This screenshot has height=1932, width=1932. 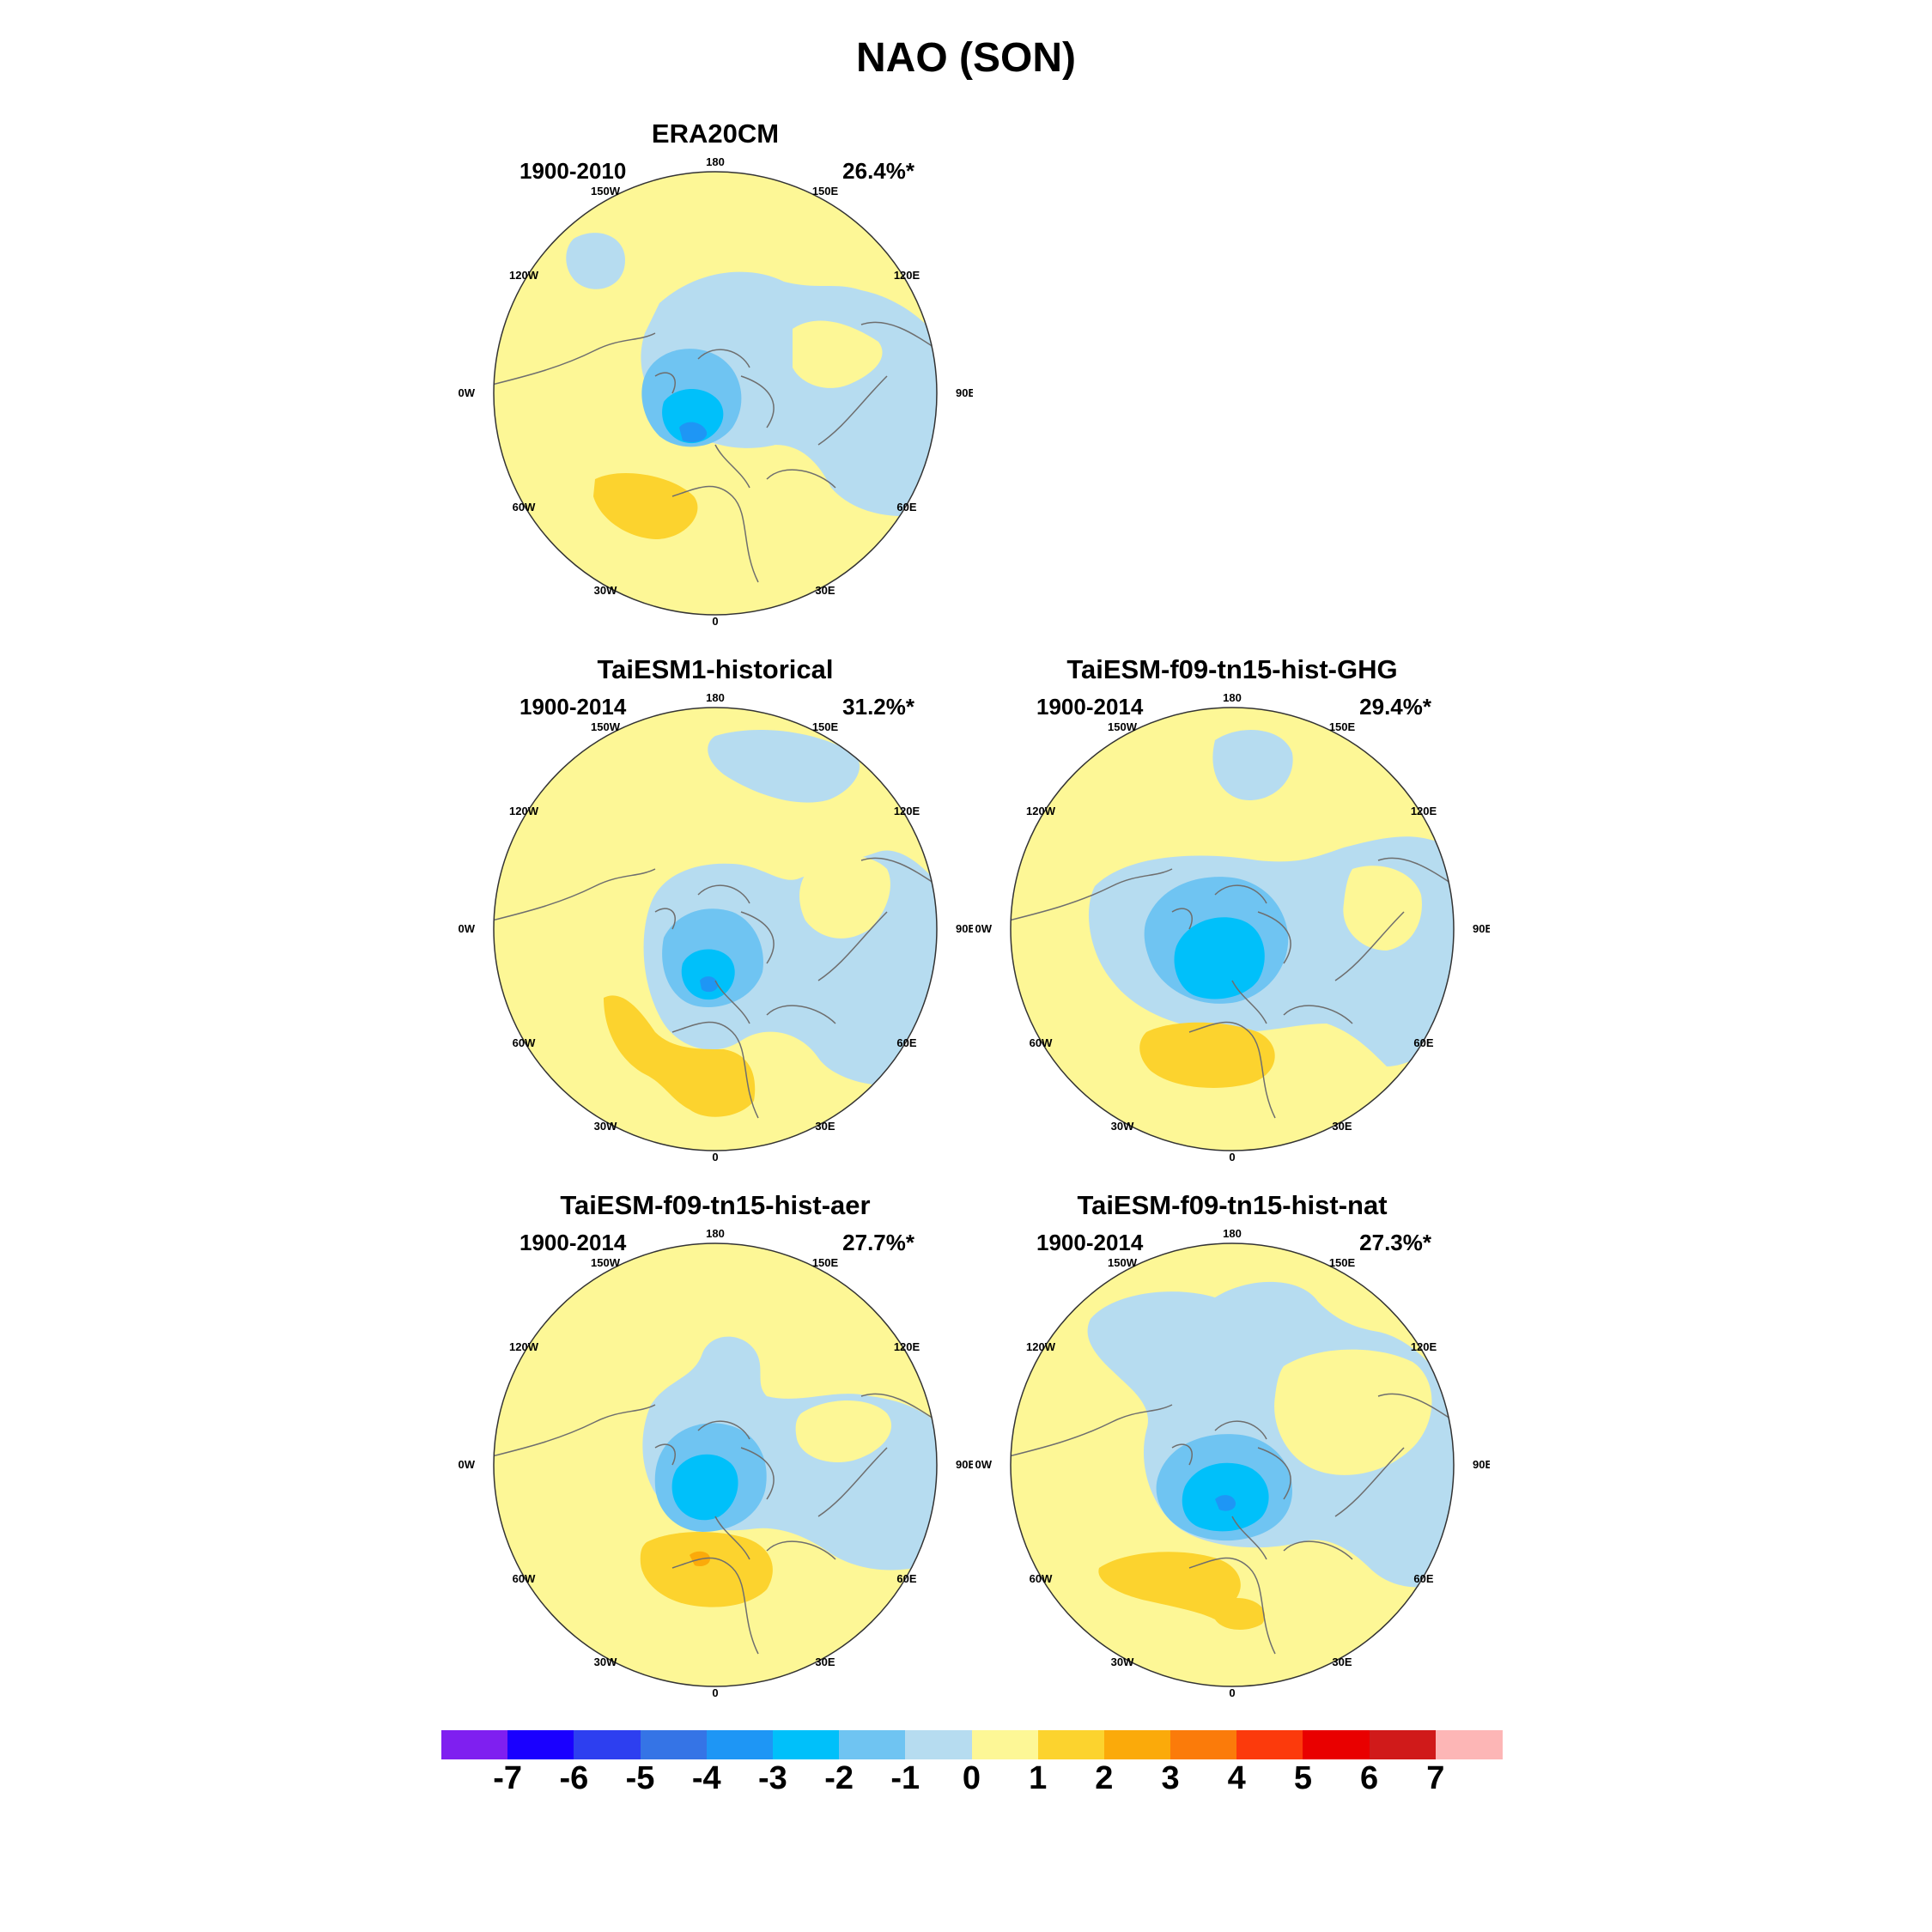 What do you see at coordinates (966, 58) in the screenshot?
I see `figure-title: NAO (SON)` at bounding box center [966, 58].